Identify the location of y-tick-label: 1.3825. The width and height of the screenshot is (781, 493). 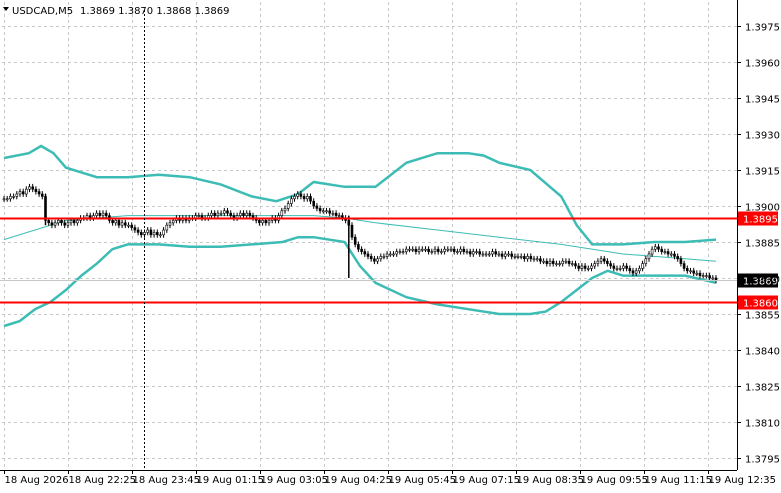
(762, 388).